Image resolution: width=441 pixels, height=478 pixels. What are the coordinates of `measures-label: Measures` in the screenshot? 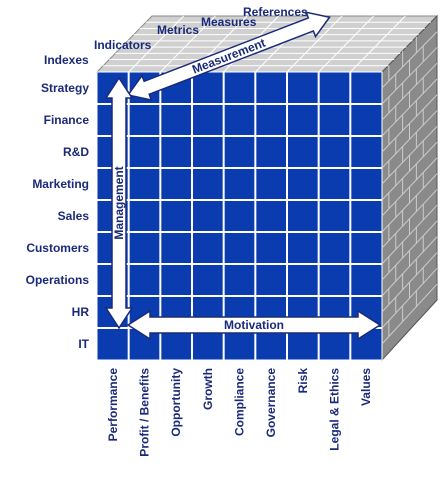 It's located at (229, 22).